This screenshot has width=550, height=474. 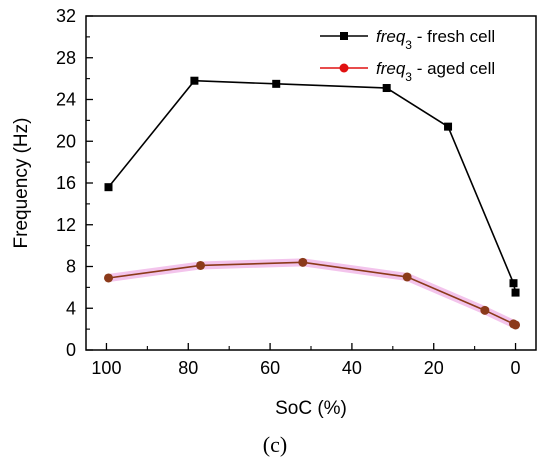 I want to click on y-tick-label: 20, so click(x=66, y=141).